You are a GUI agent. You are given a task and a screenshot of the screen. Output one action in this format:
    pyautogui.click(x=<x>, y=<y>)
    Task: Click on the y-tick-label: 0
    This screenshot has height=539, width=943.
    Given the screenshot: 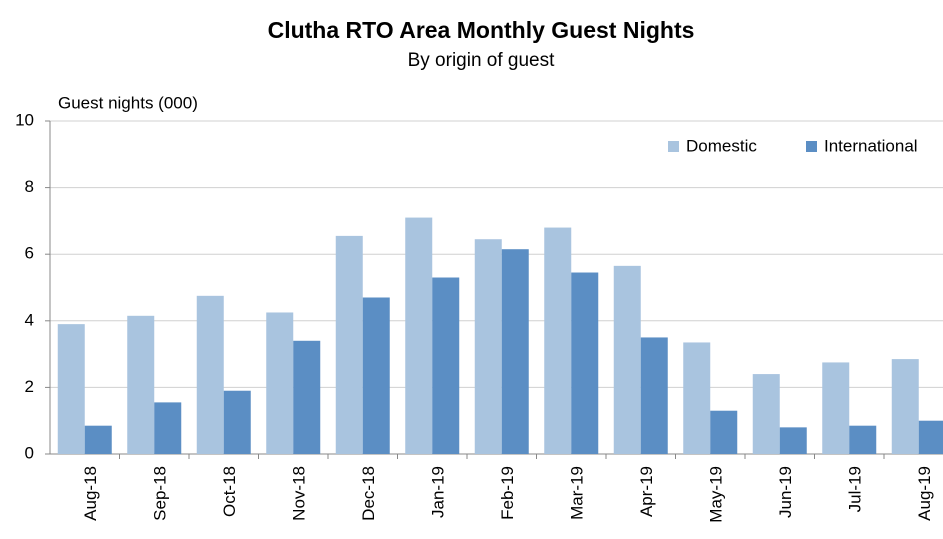 What is the action you would take?
    pyautogui.click(x=29, y=452)
    